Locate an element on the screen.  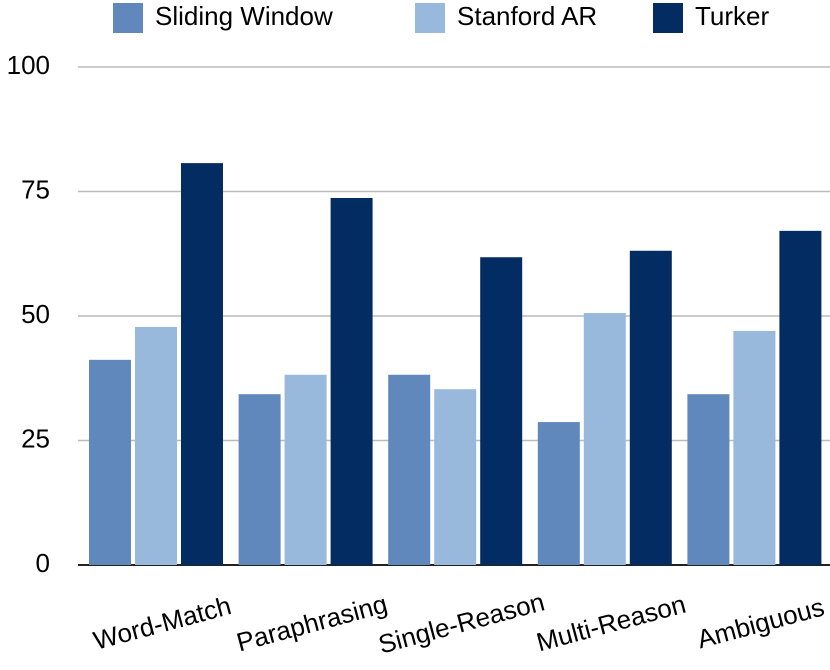
x-tick-label: Multi-Reason is located at coordinates (611, 623).